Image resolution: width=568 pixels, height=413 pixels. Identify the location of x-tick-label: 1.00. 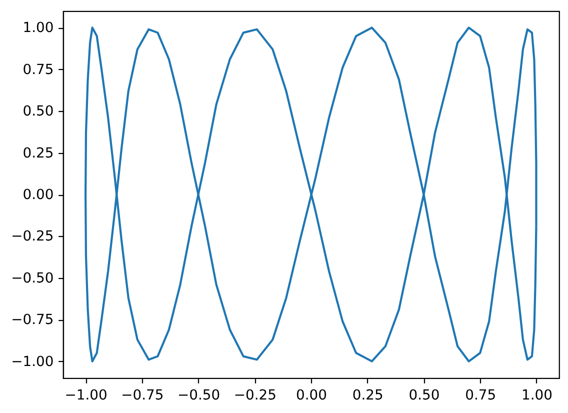
(536, 395).